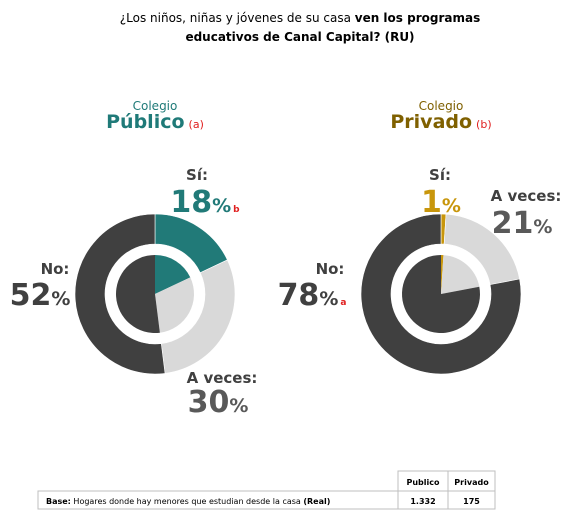 This screenshot has width=563, height=512. Describe the element at coordinates (58, 501) in the screenshot. I see `row-label-part: Base:` at that location.